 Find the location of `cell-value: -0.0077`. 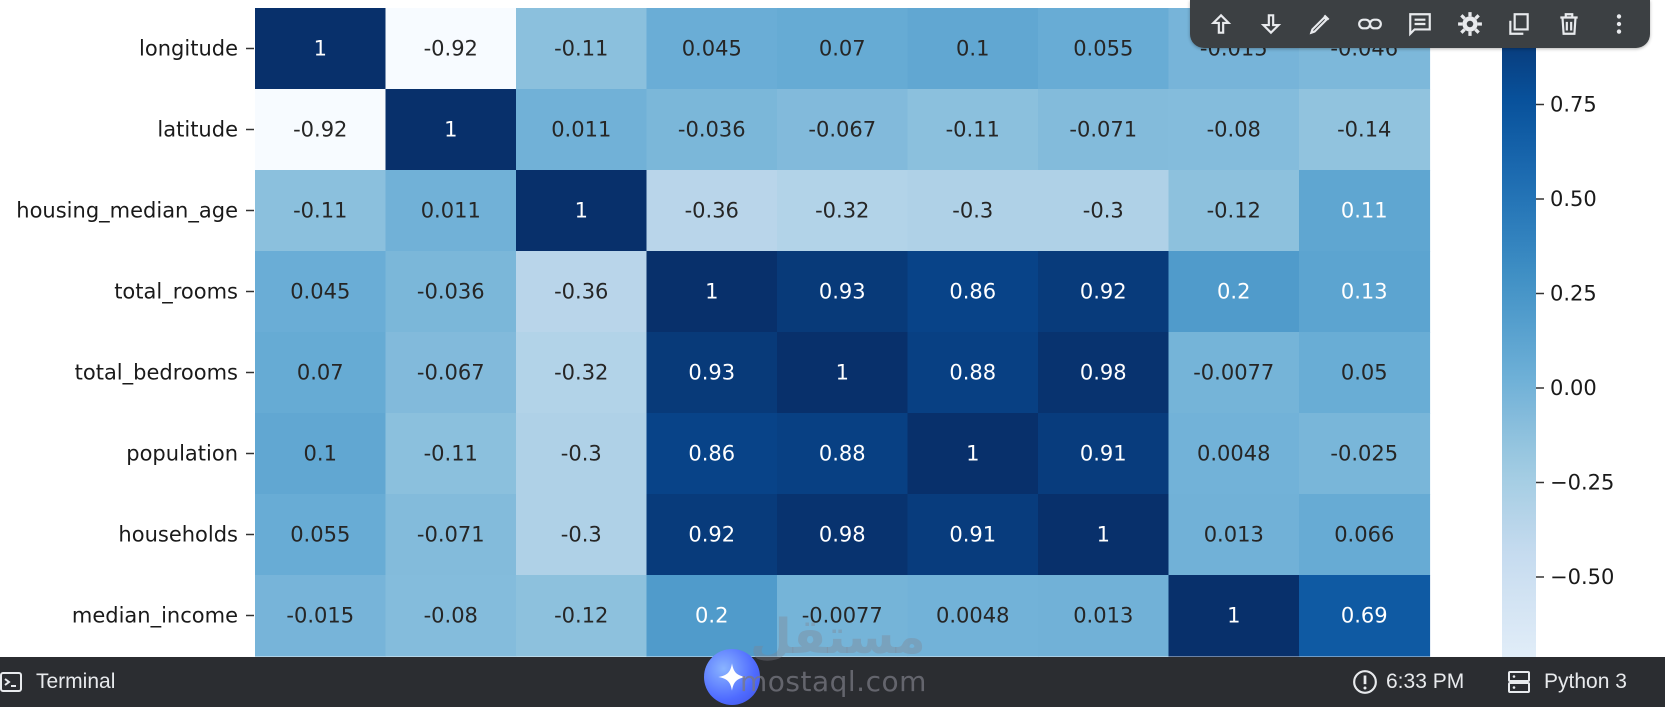

cell-value: -0.0077 is located at coordinates (842, 616).